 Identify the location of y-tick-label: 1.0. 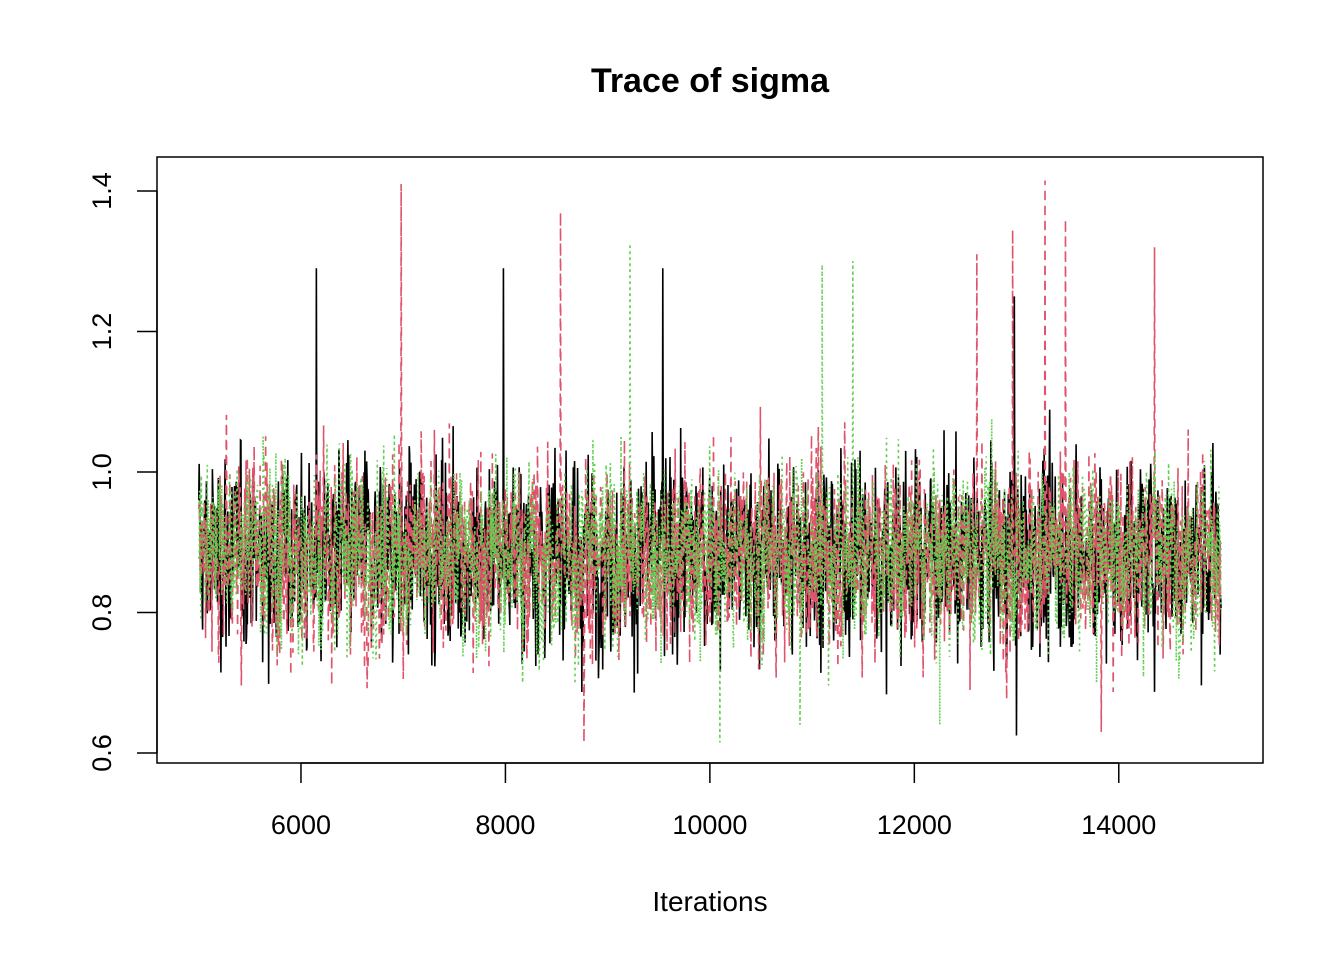
(102, 472).